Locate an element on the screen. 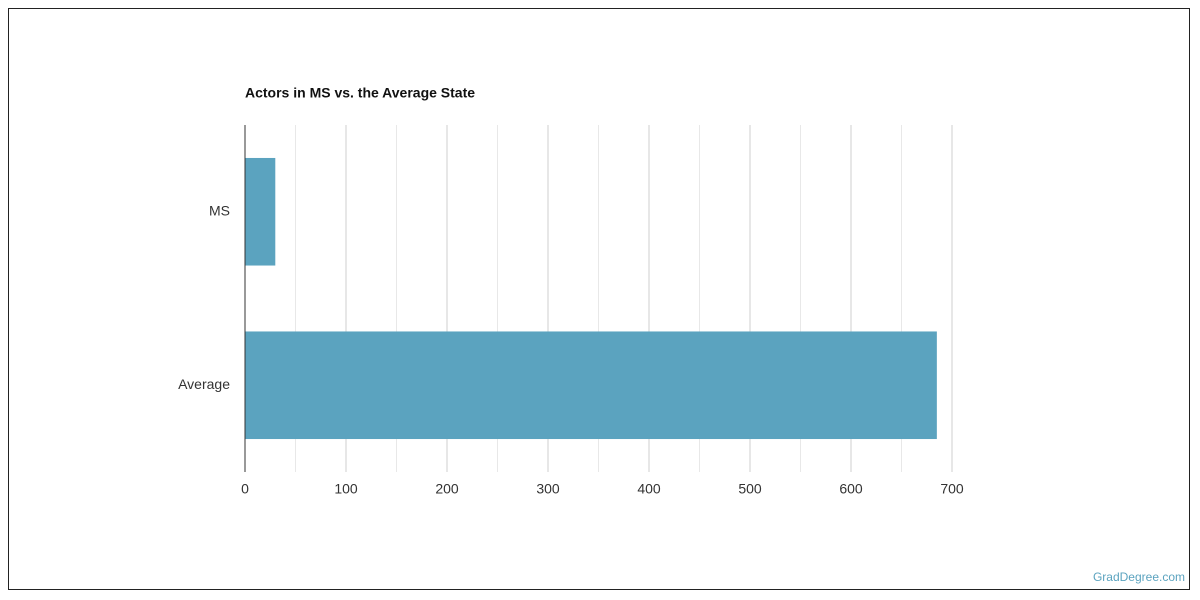 The height and width of the screenshot is (600, 1200). x-tick-label: 300 is located at coordinates (548, 489).